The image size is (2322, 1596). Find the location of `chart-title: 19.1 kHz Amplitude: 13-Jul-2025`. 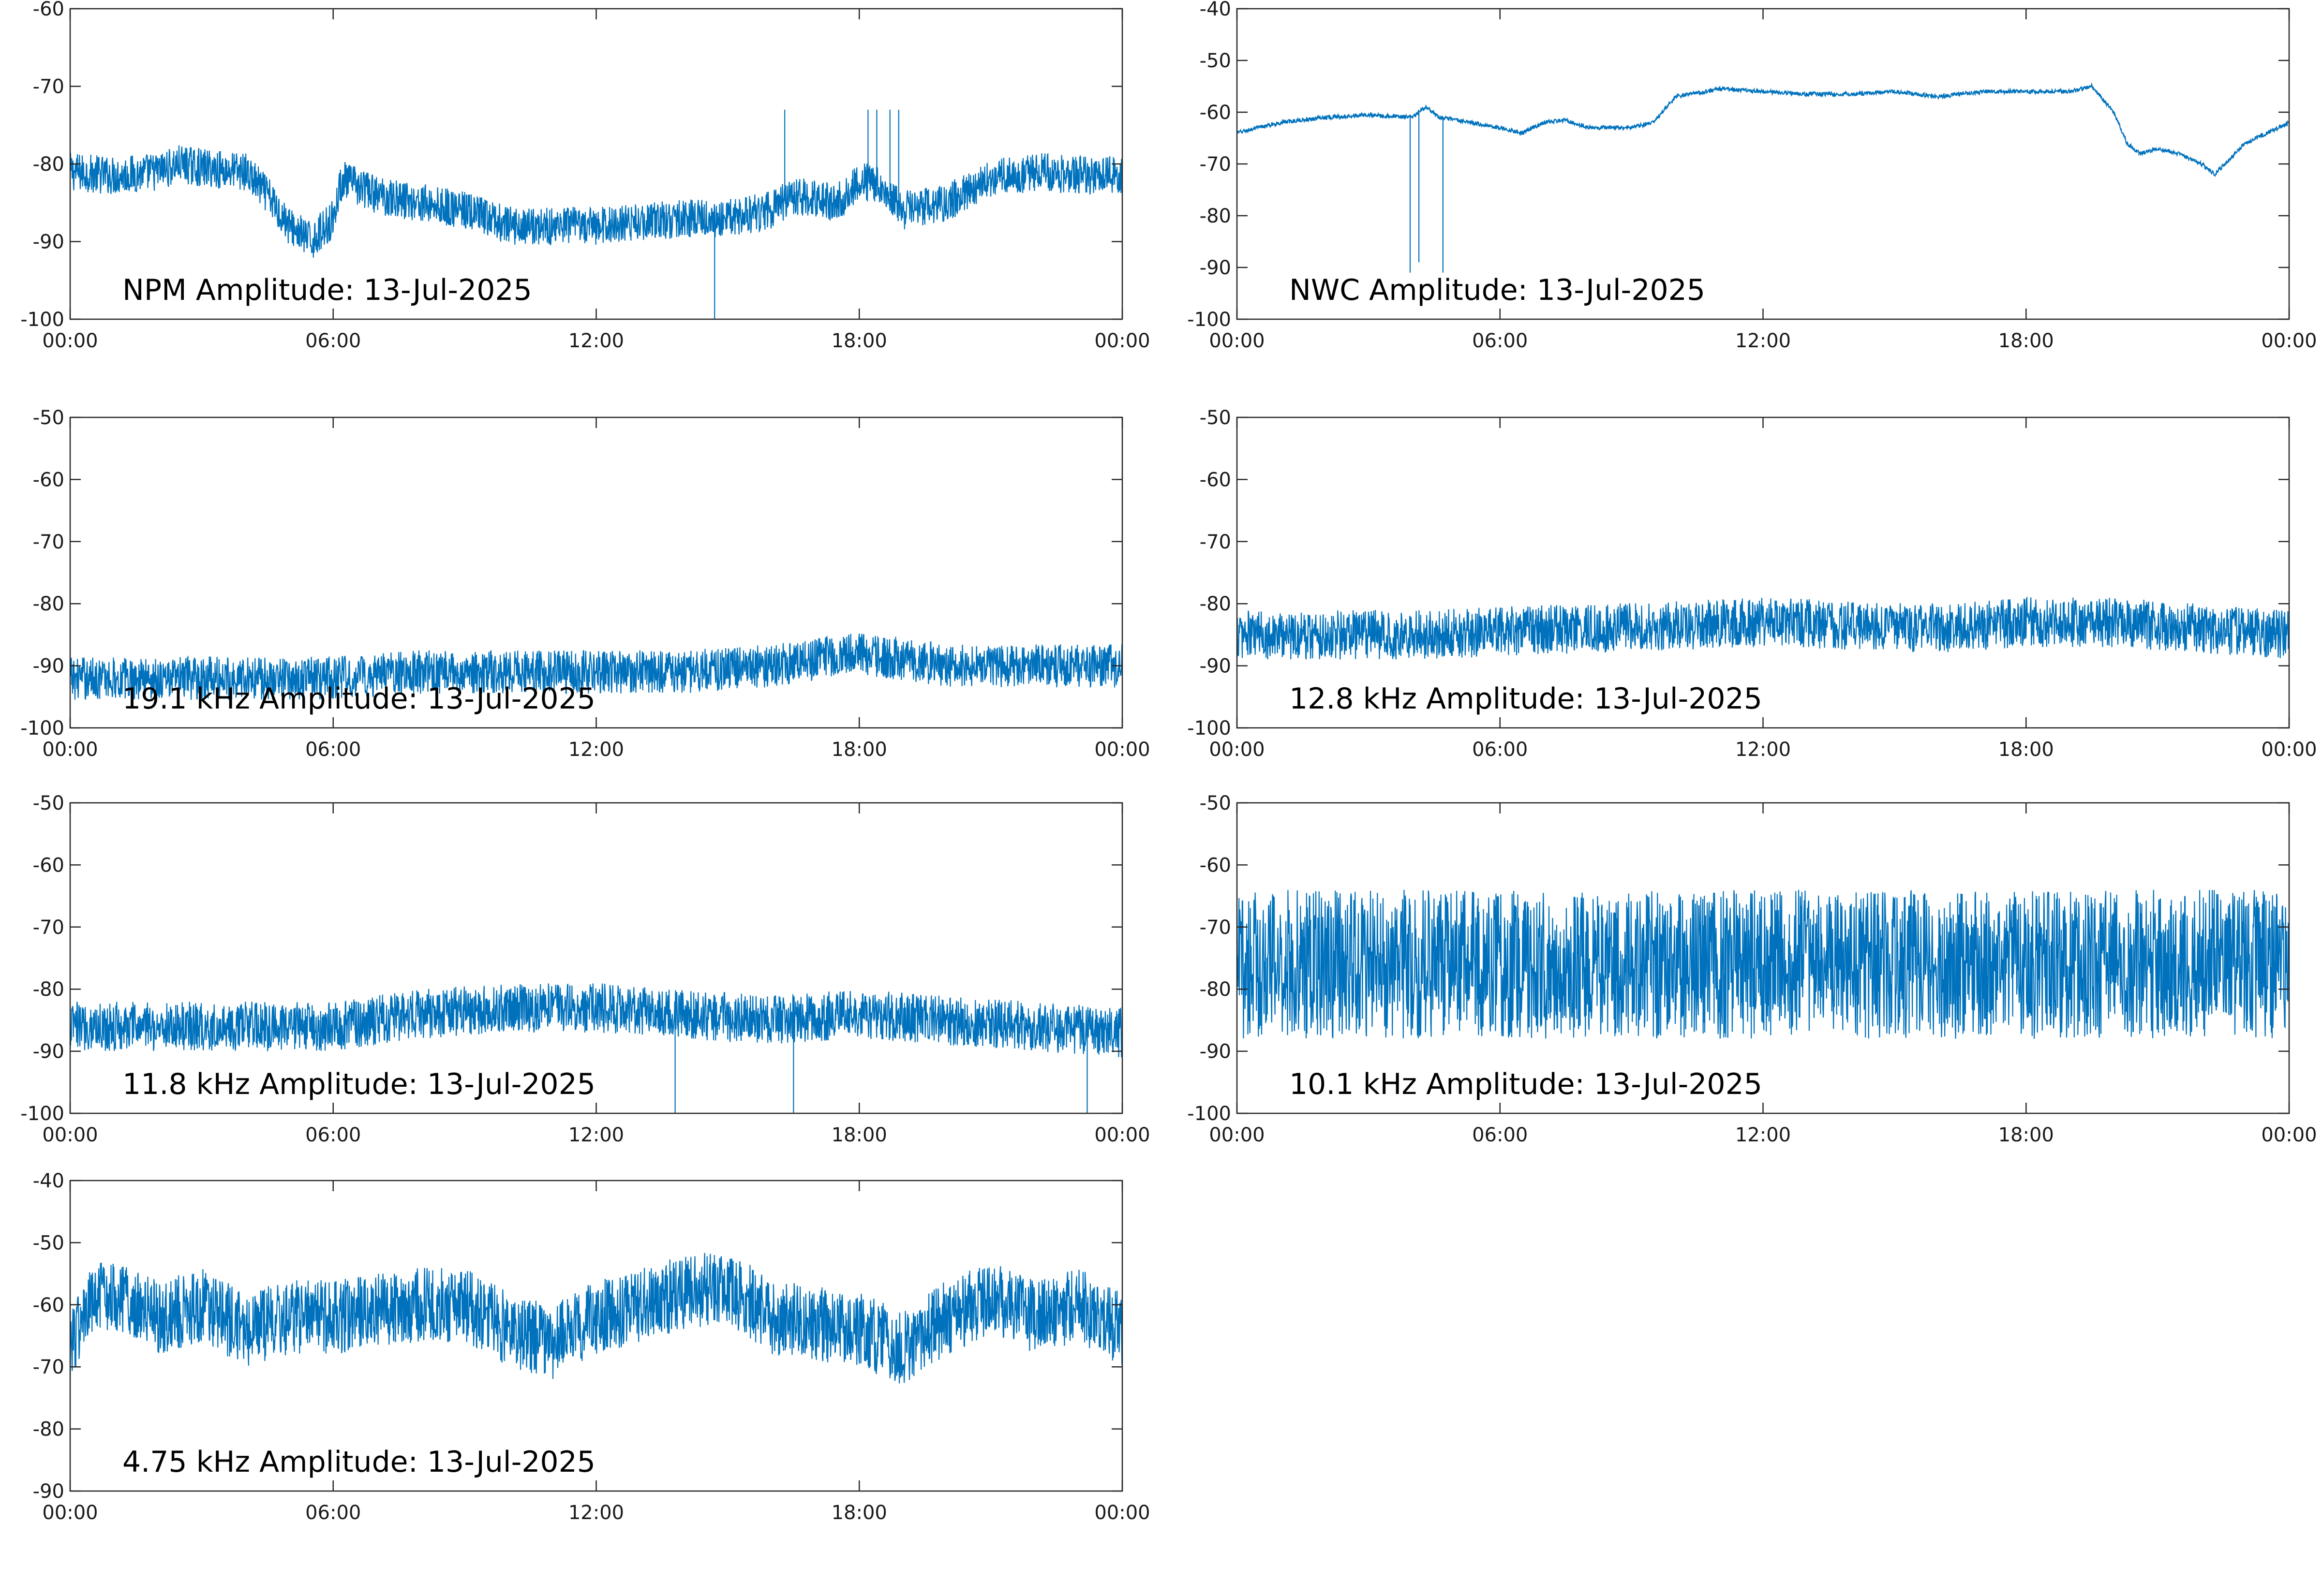

chart-title: 19.1 kHz Amplitude: 13-Jul-2025 is located at coordinates (358, 699).